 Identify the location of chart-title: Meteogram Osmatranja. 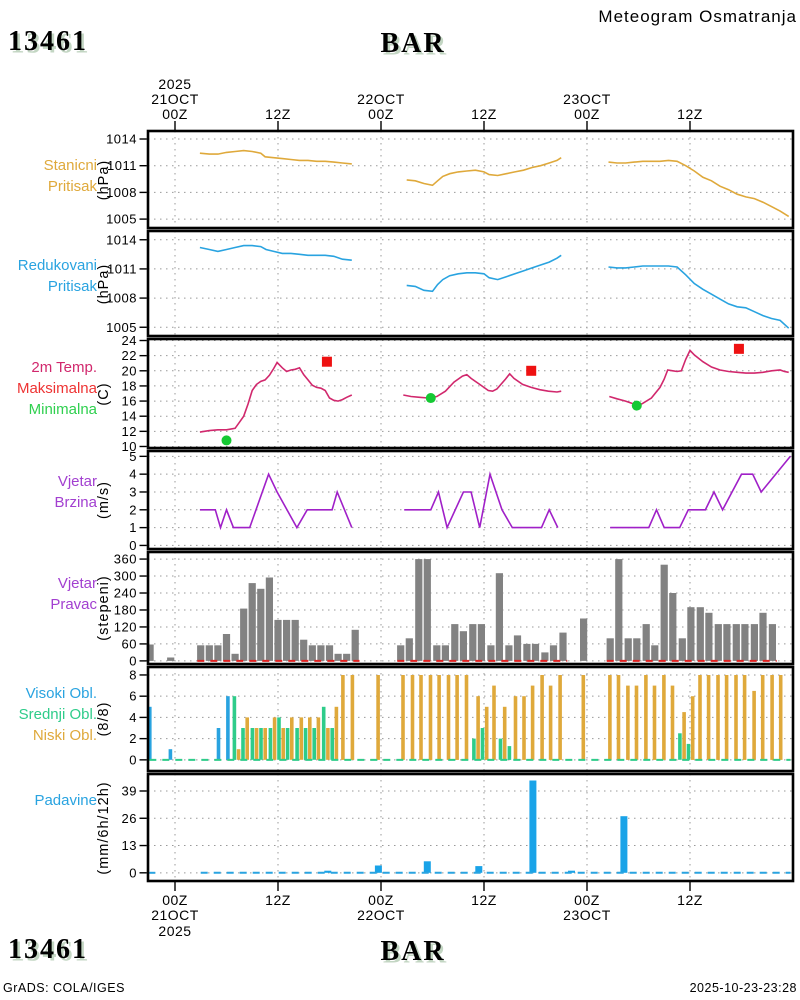
(697, 16).